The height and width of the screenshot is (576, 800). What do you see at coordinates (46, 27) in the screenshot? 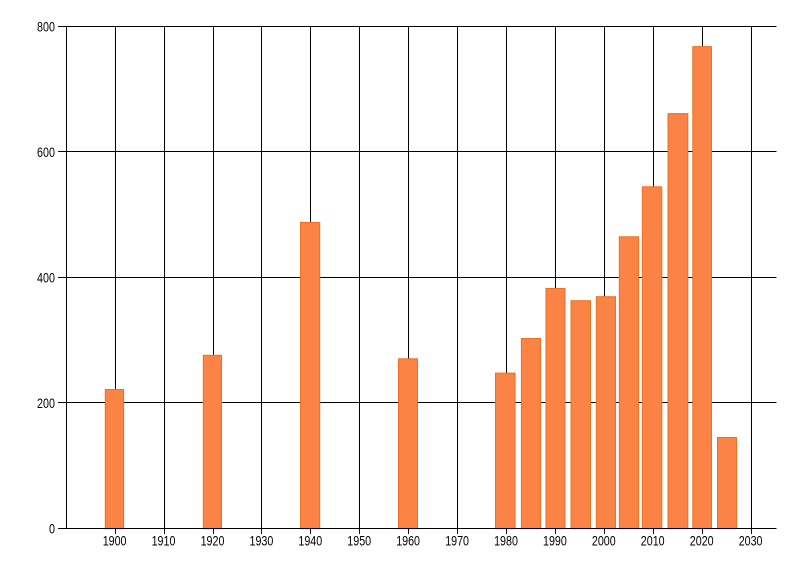
I see `svg-text: 800` at bounding box center [46, 27].